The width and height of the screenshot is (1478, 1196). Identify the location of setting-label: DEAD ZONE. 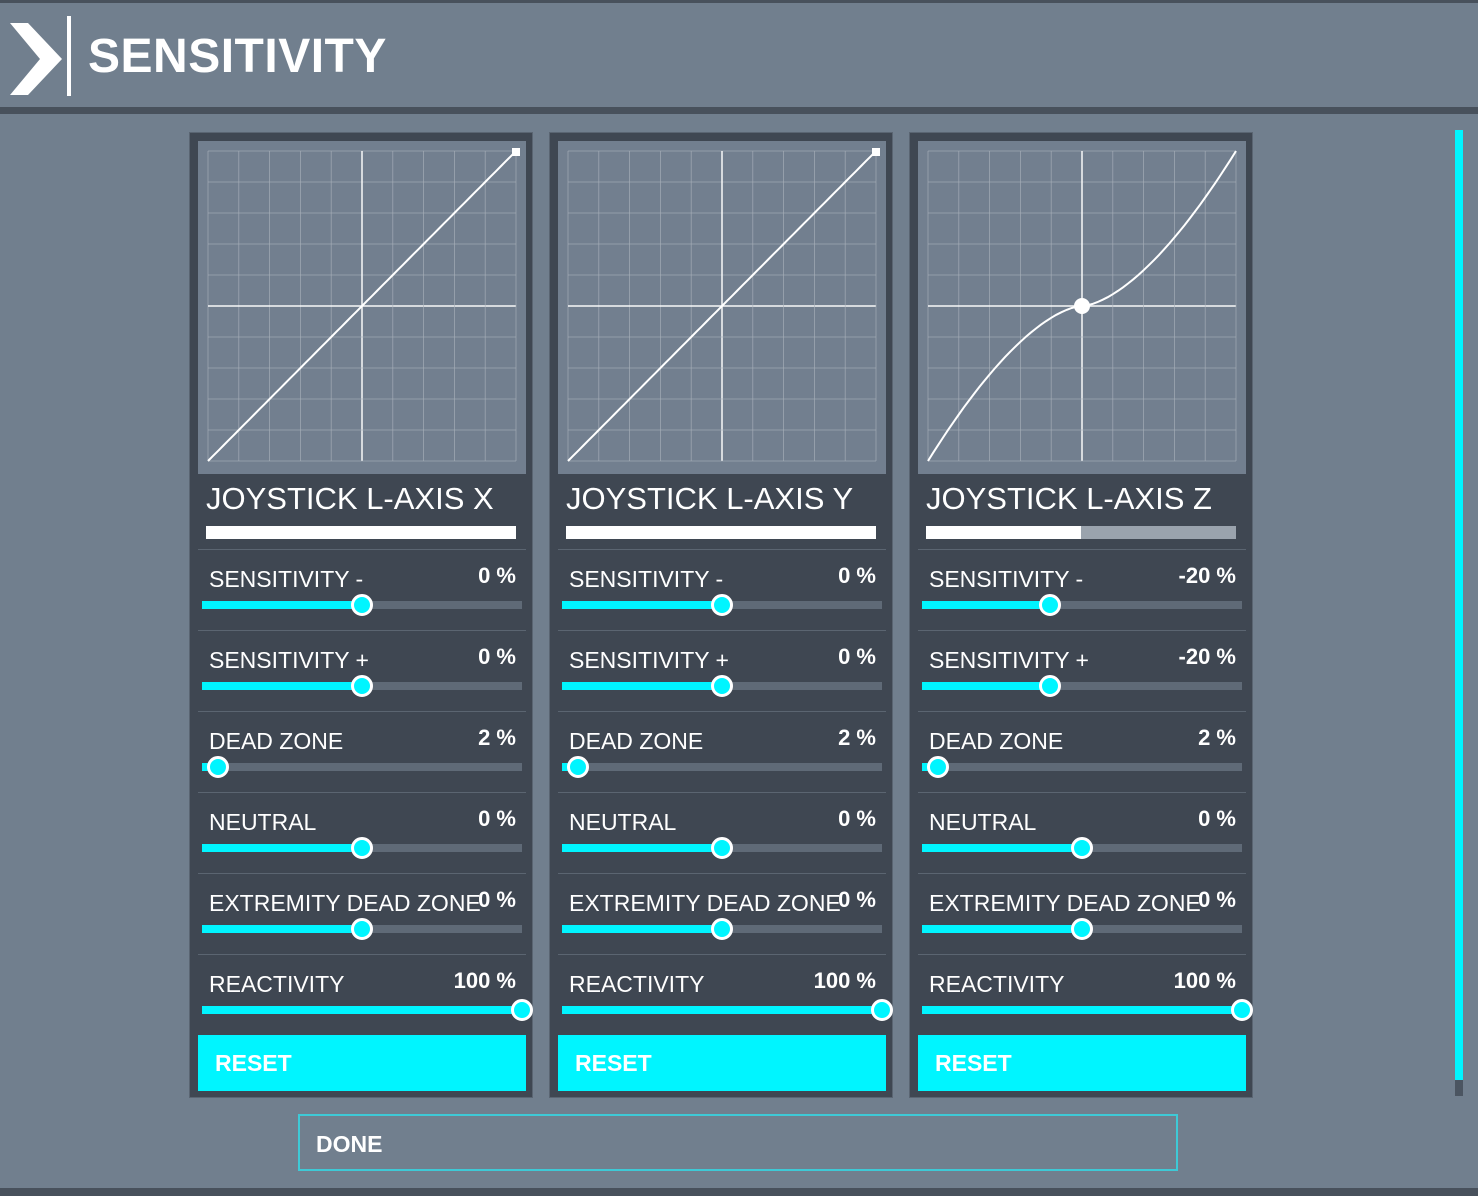
(636, 741).